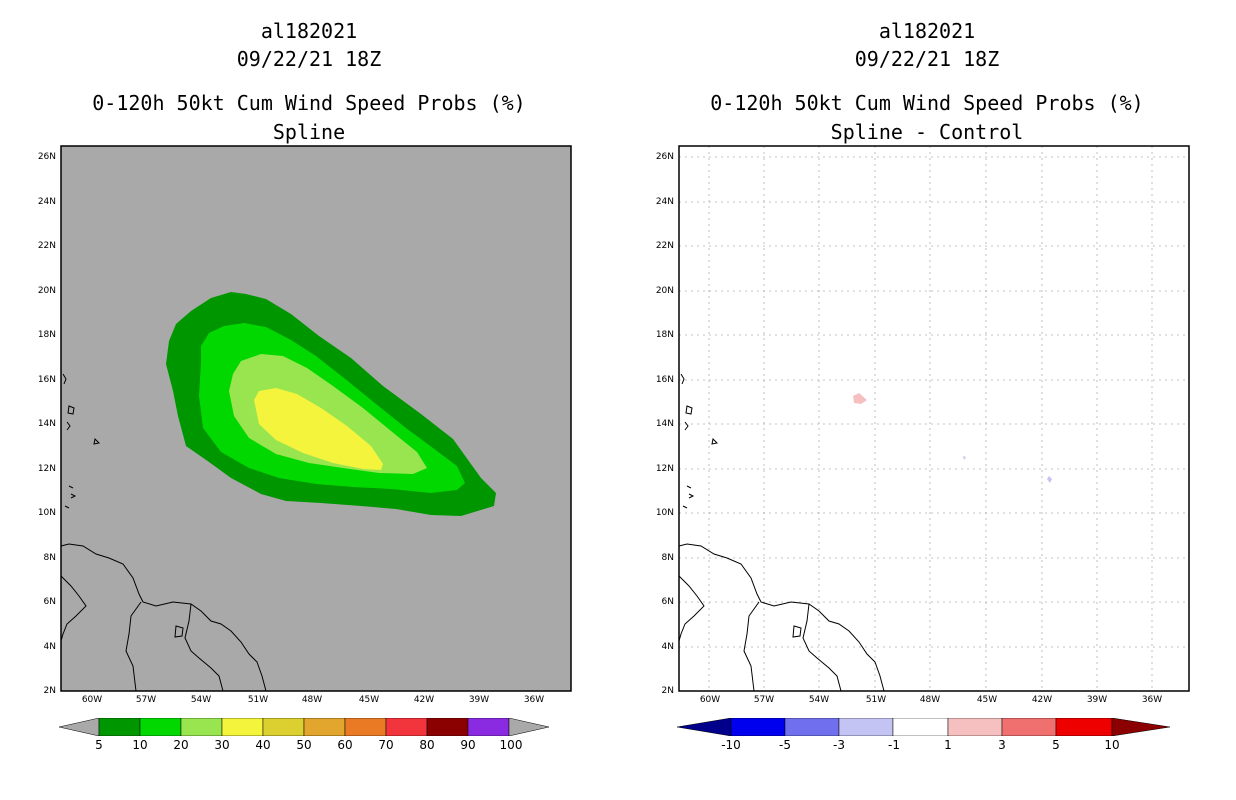 Image resolution: width=1236 pixels, height=800 pixels. I want to click on left-colorbar-label-100: 100, so click(511, 745).